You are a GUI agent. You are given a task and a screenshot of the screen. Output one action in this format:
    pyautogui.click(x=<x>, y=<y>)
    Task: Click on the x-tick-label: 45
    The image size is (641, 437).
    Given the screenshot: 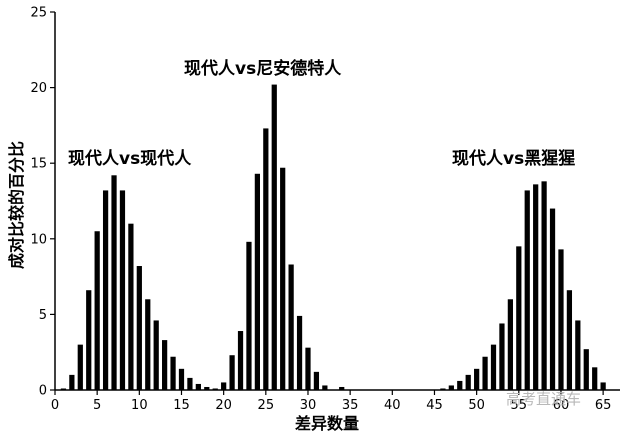 What is the action you would take?
    pyautogui.click(x=434, y=405)
    